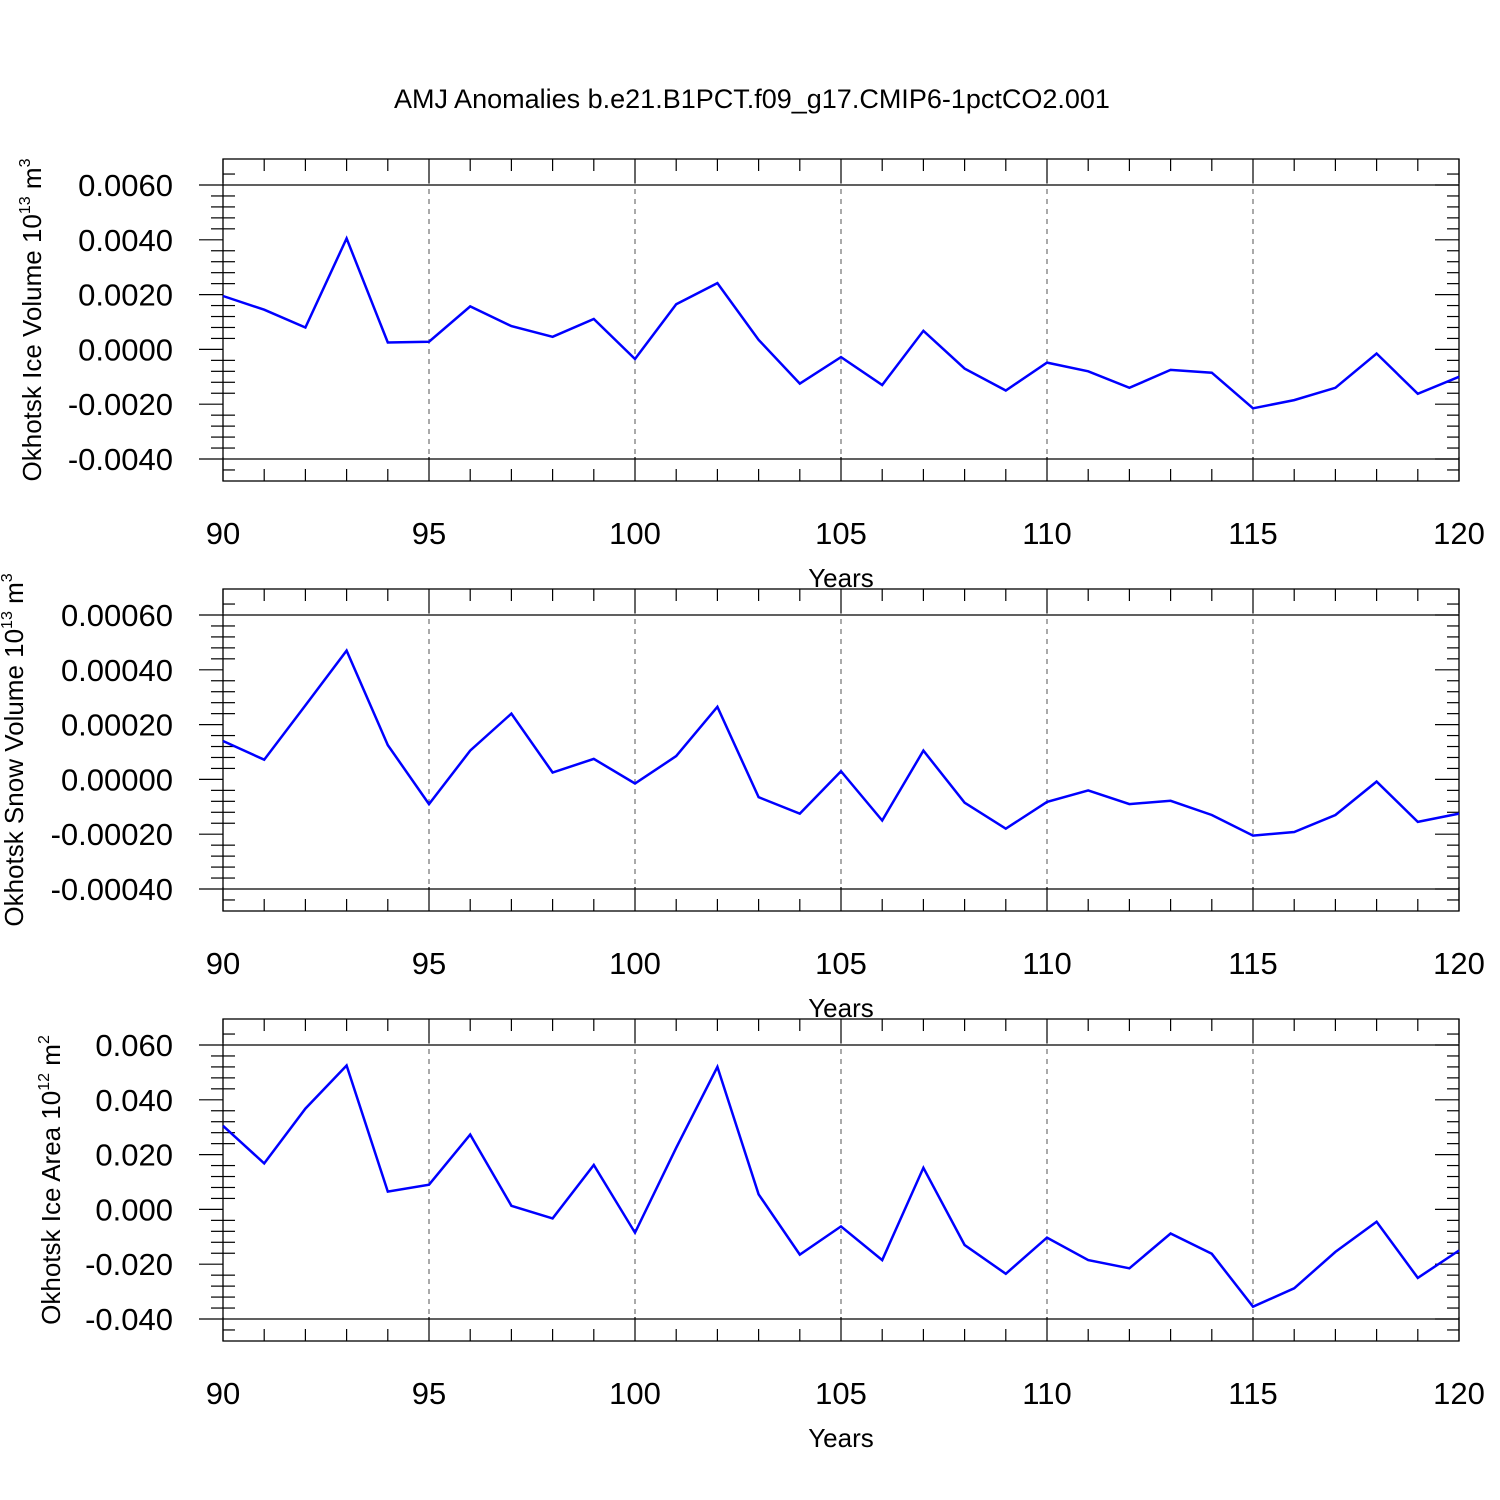  Describe the element at coordinates (51, 1208) in the screenshot. I see `y-axis-label-text: Okhotsk Ice Area 10` at that location.